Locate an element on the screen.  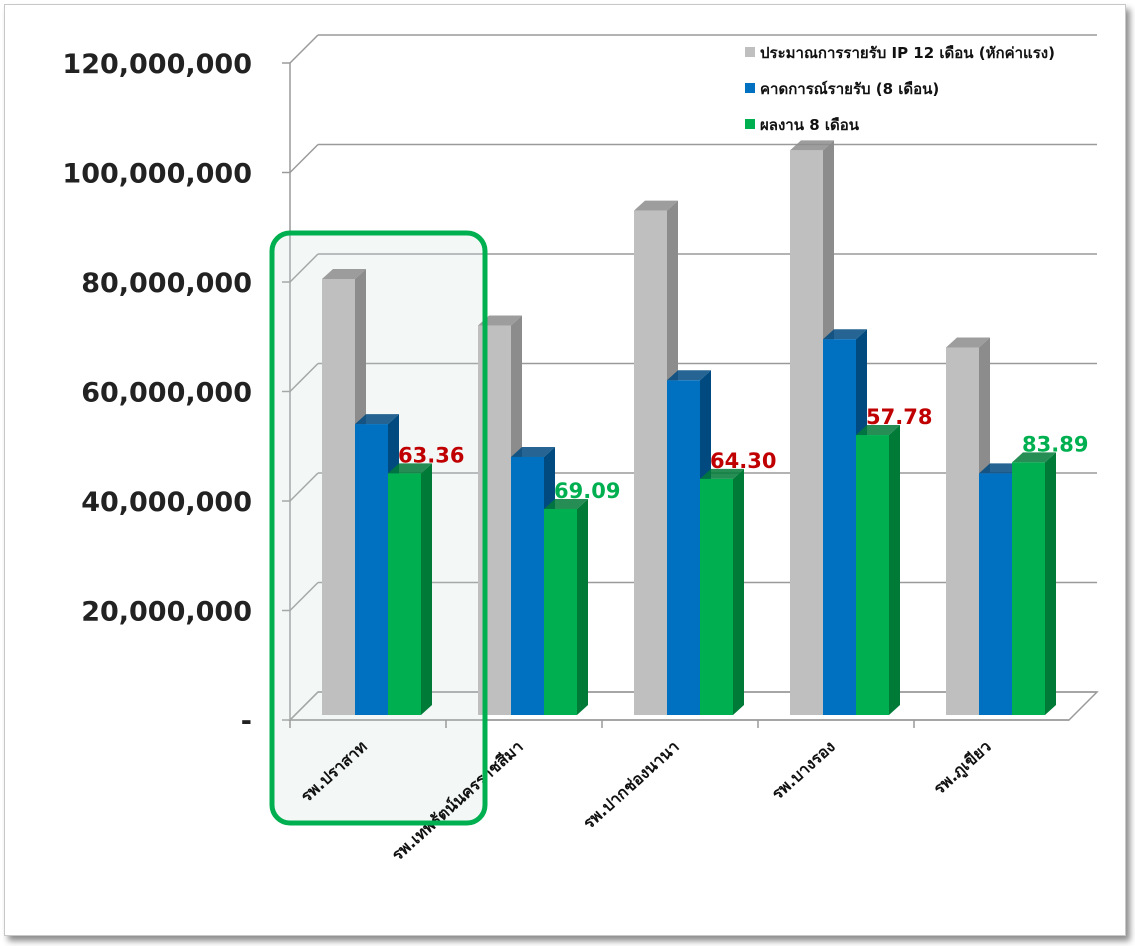
legend-label: ผลงาน 8 เดือน is located at coordinates (810, 125).